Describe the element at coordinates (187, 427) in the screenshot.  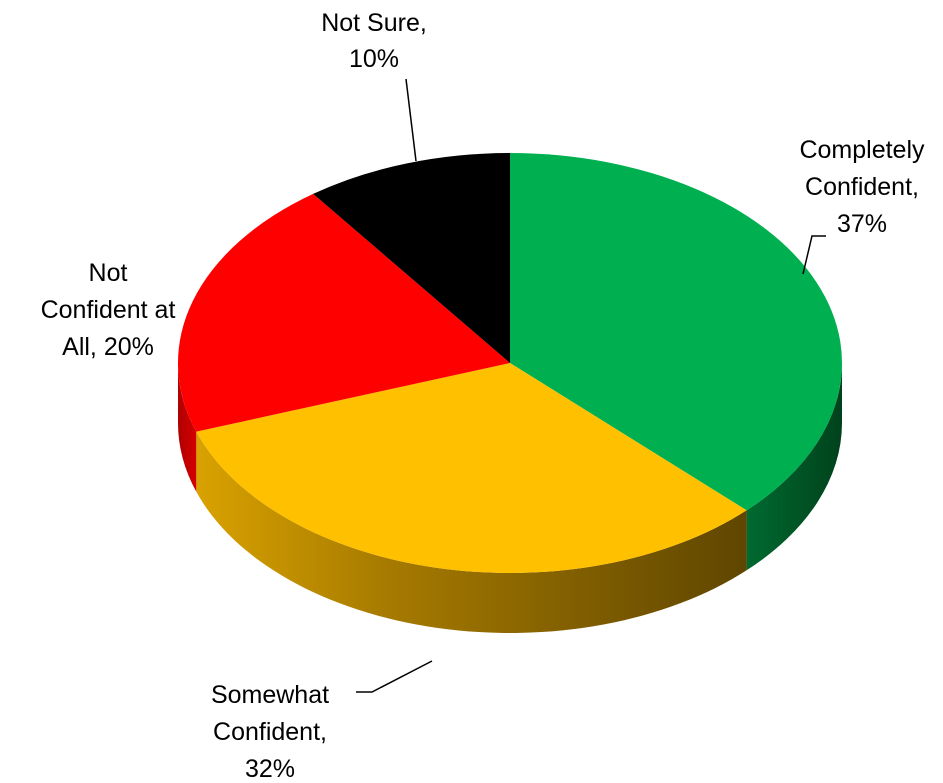
I see `pie-side-not-confident-at-all` at that location.